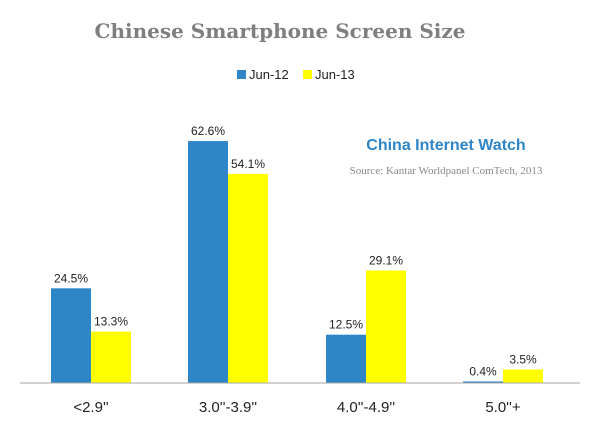 The image size is (600, 442). Describe the element at coordinates (248, 164) in the screenshot. I see `data-label-jun-13-3-0-3-9: 54.1%` at that location.